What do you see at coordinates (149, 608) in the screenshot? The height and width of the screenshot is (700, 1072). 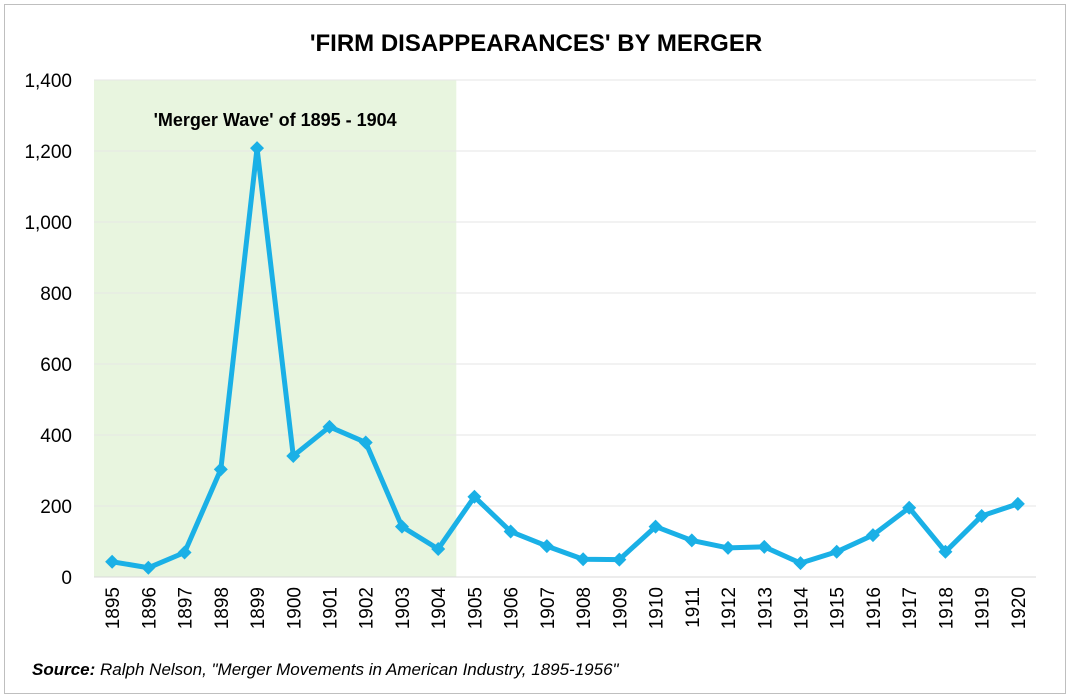 I see `x-tick-label: 1896` at bounding box center [149, 608].